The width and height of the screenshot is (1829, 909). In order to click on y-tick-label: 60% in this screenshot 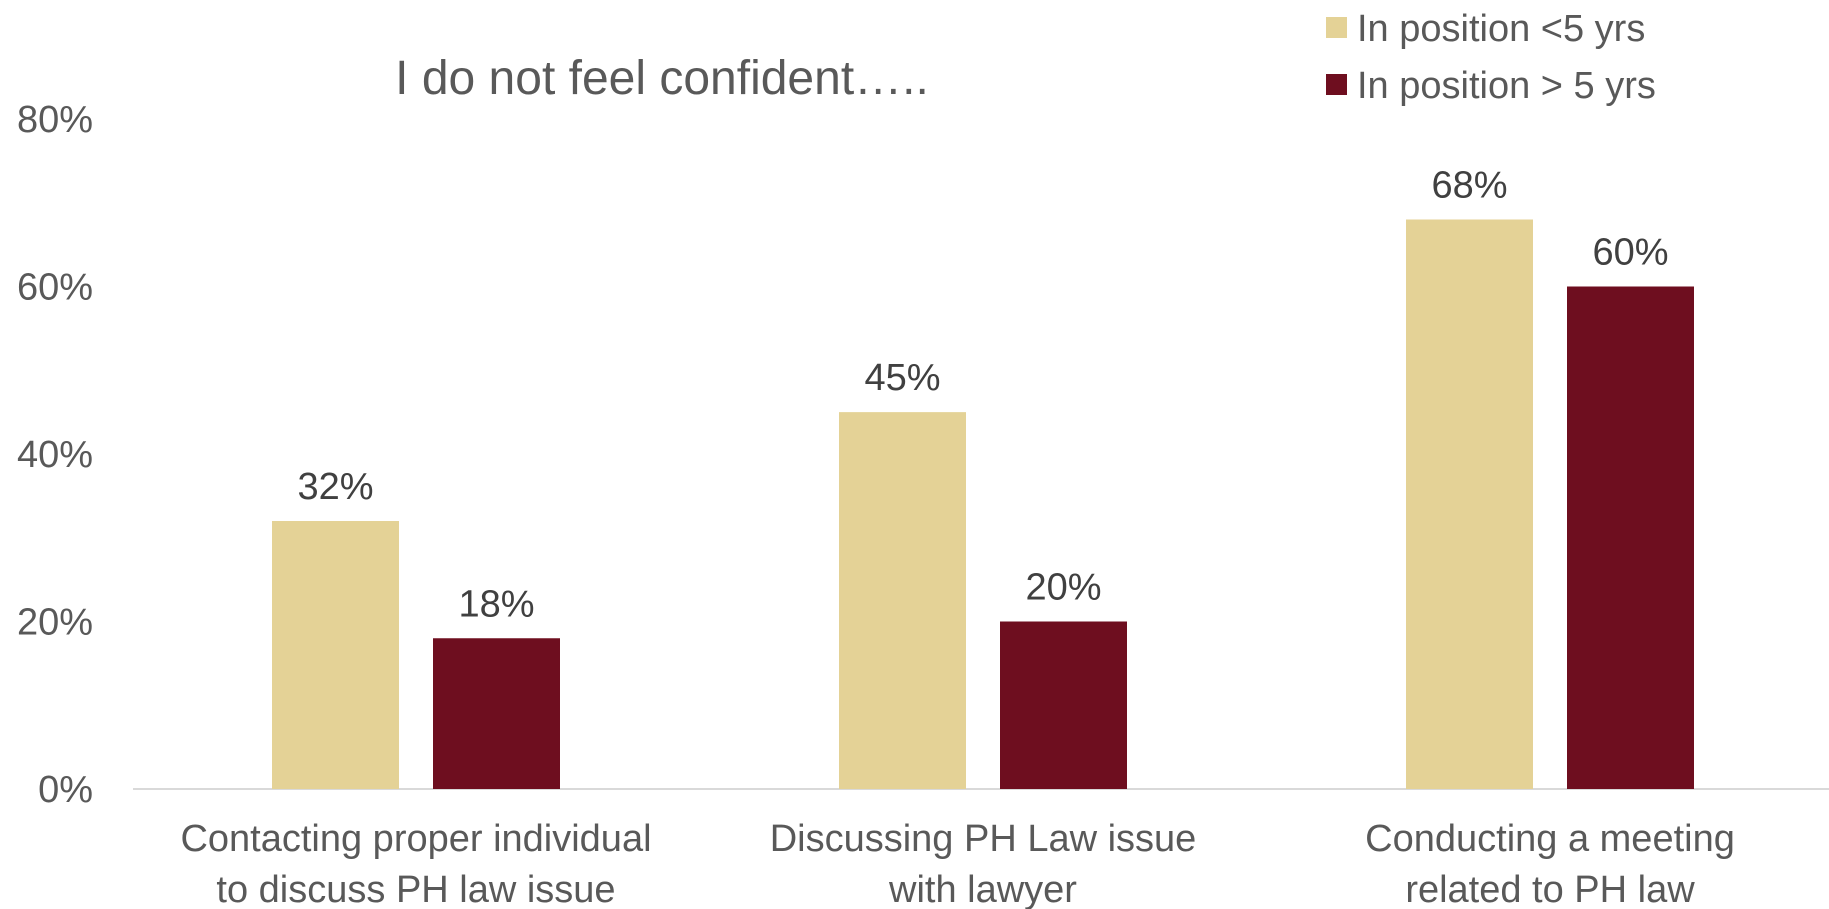, I will do `click(55, 288)`.